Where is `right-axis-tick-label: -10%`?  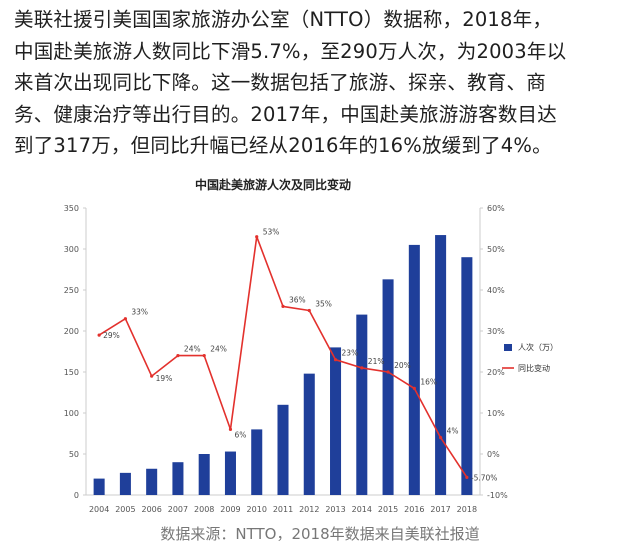 right-axis-tick-label: -10% is located at coordinates (497, 495).